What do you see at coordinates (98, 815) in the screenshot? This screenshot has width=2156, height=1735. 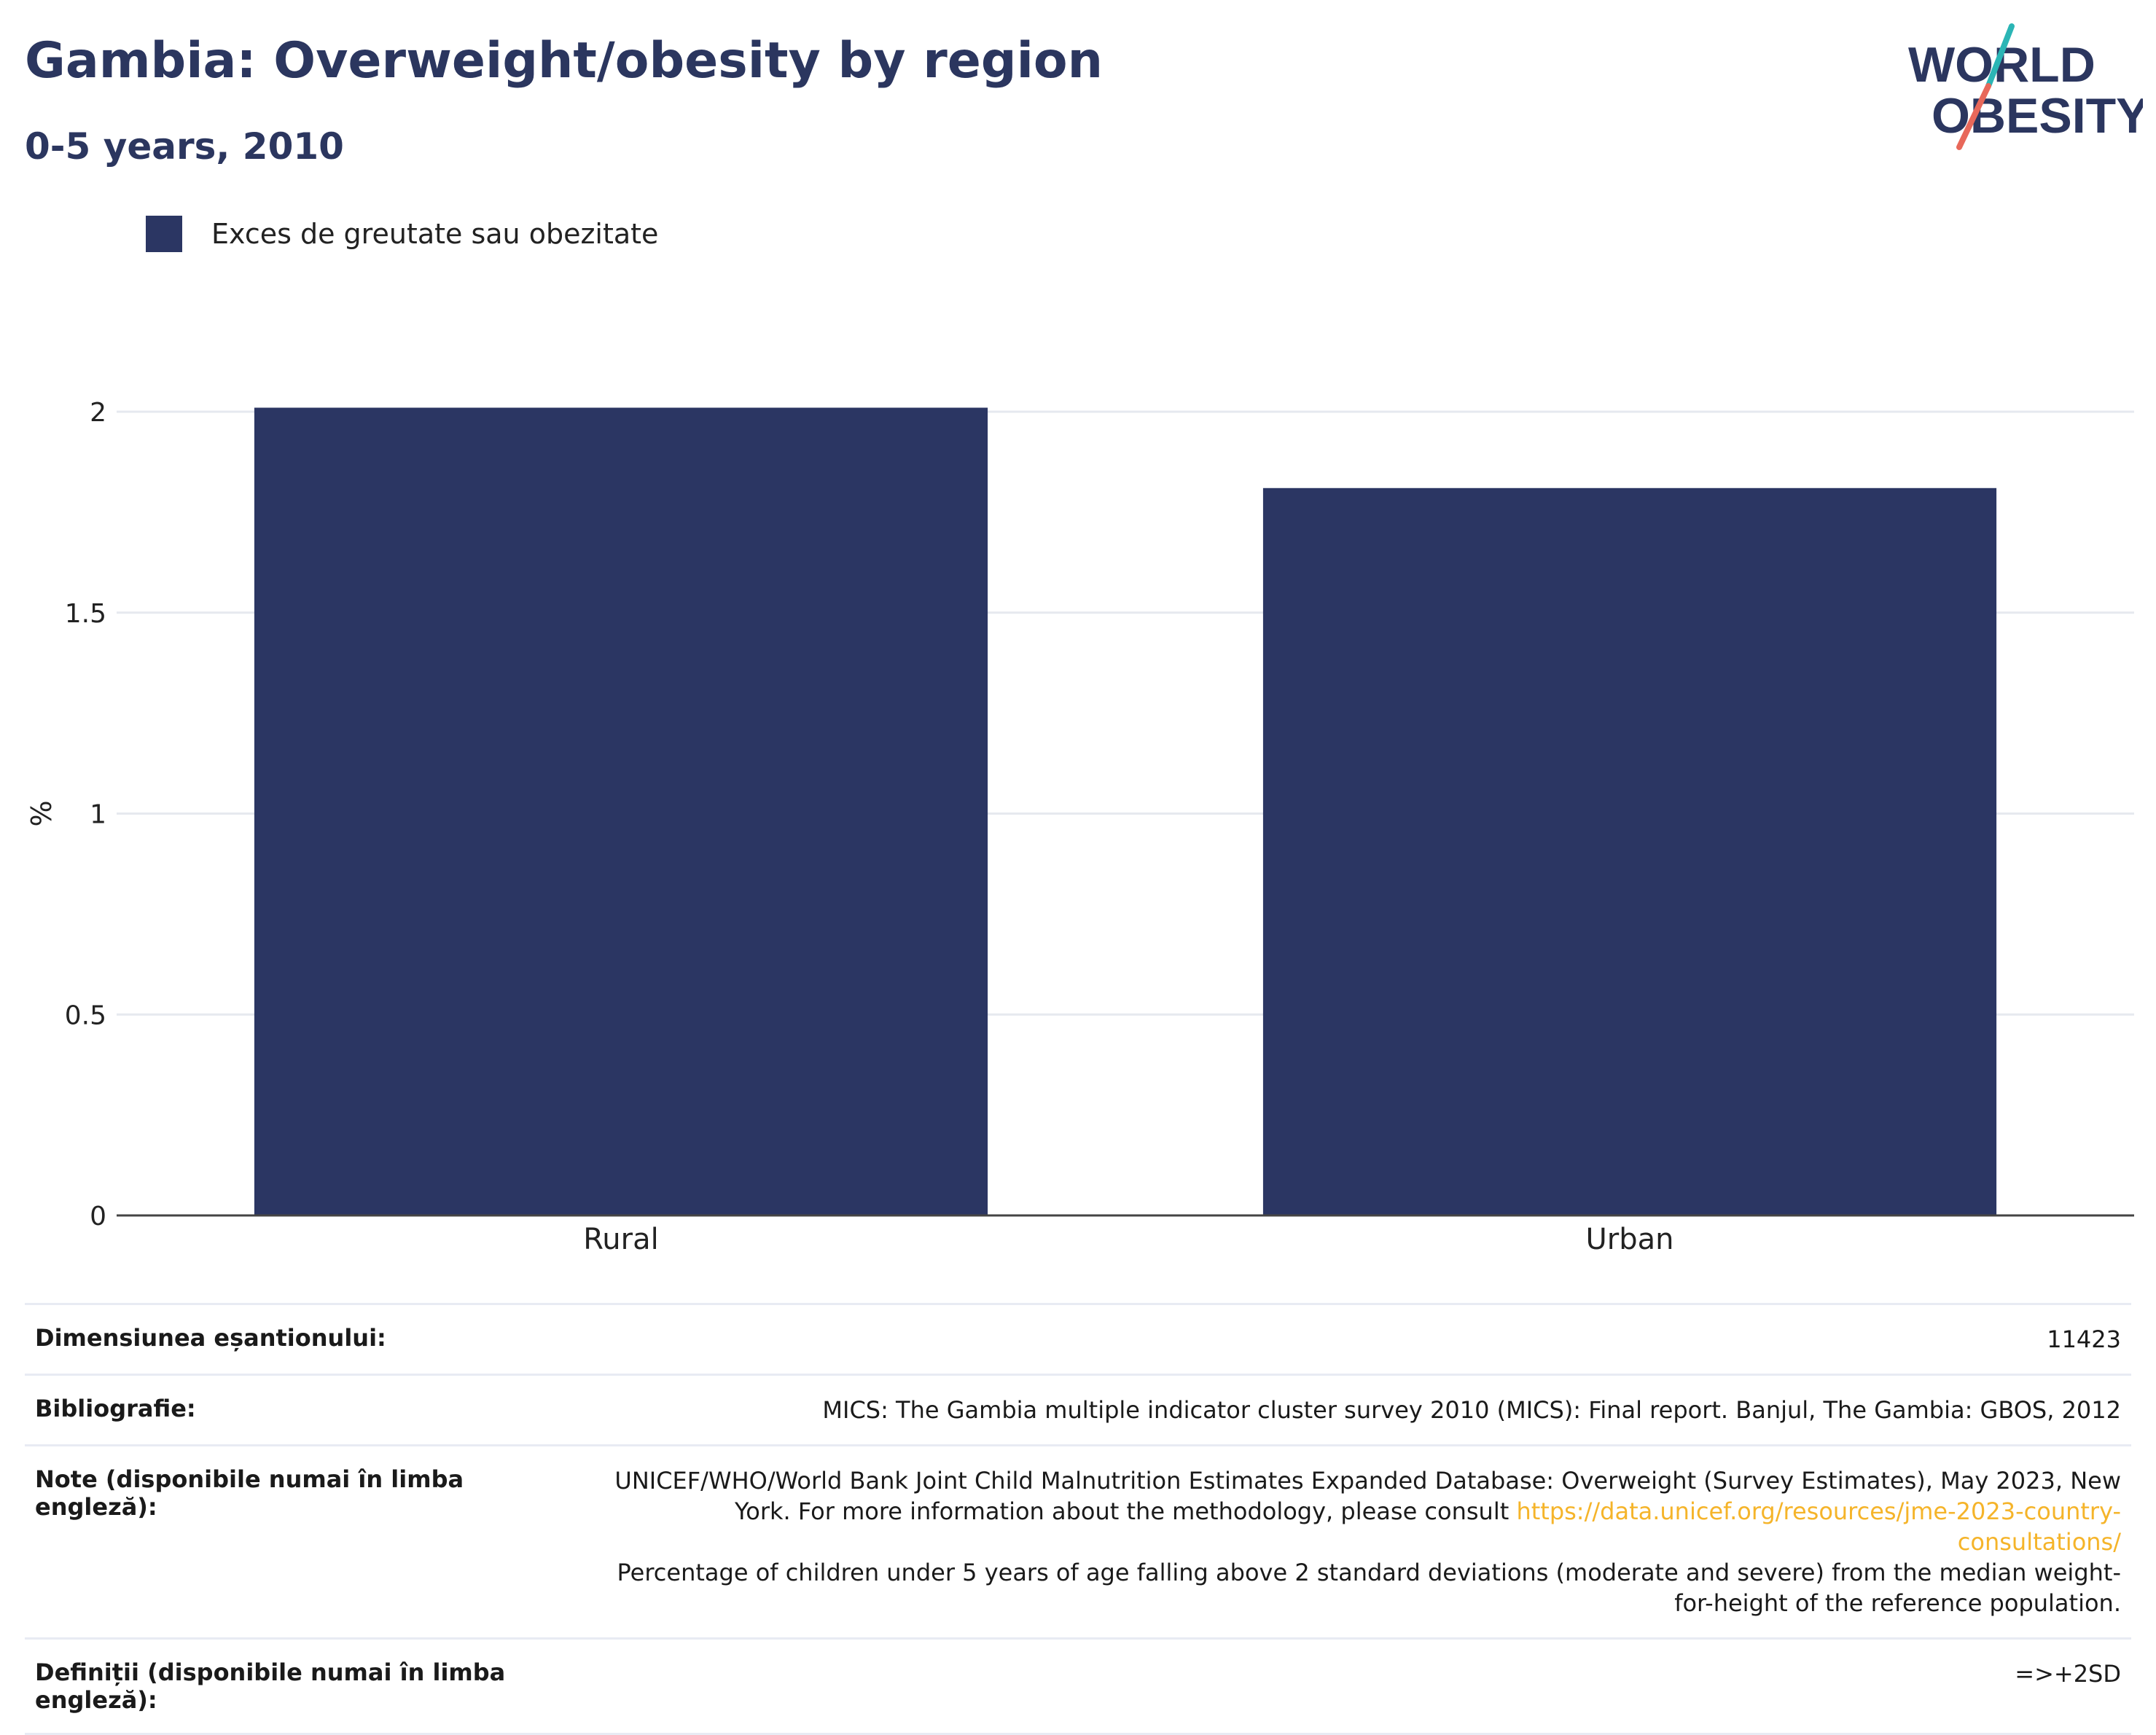 I see `y-tick-label: 1` at bounding box center [98, 815].